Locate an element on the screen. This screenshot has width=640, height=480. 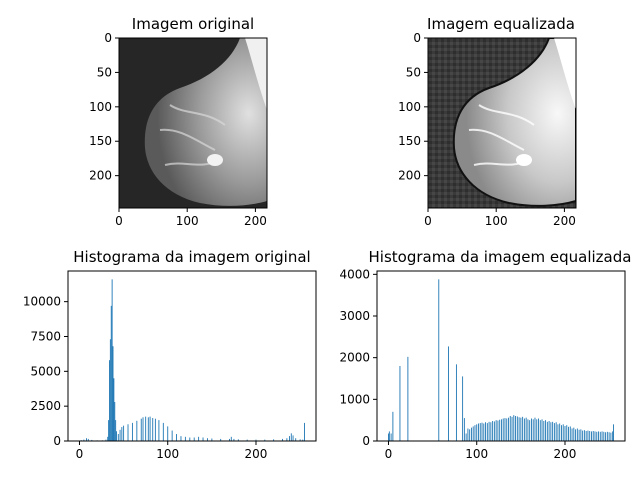
y-tick-label: 2500 is located at coordinates (45, 406).